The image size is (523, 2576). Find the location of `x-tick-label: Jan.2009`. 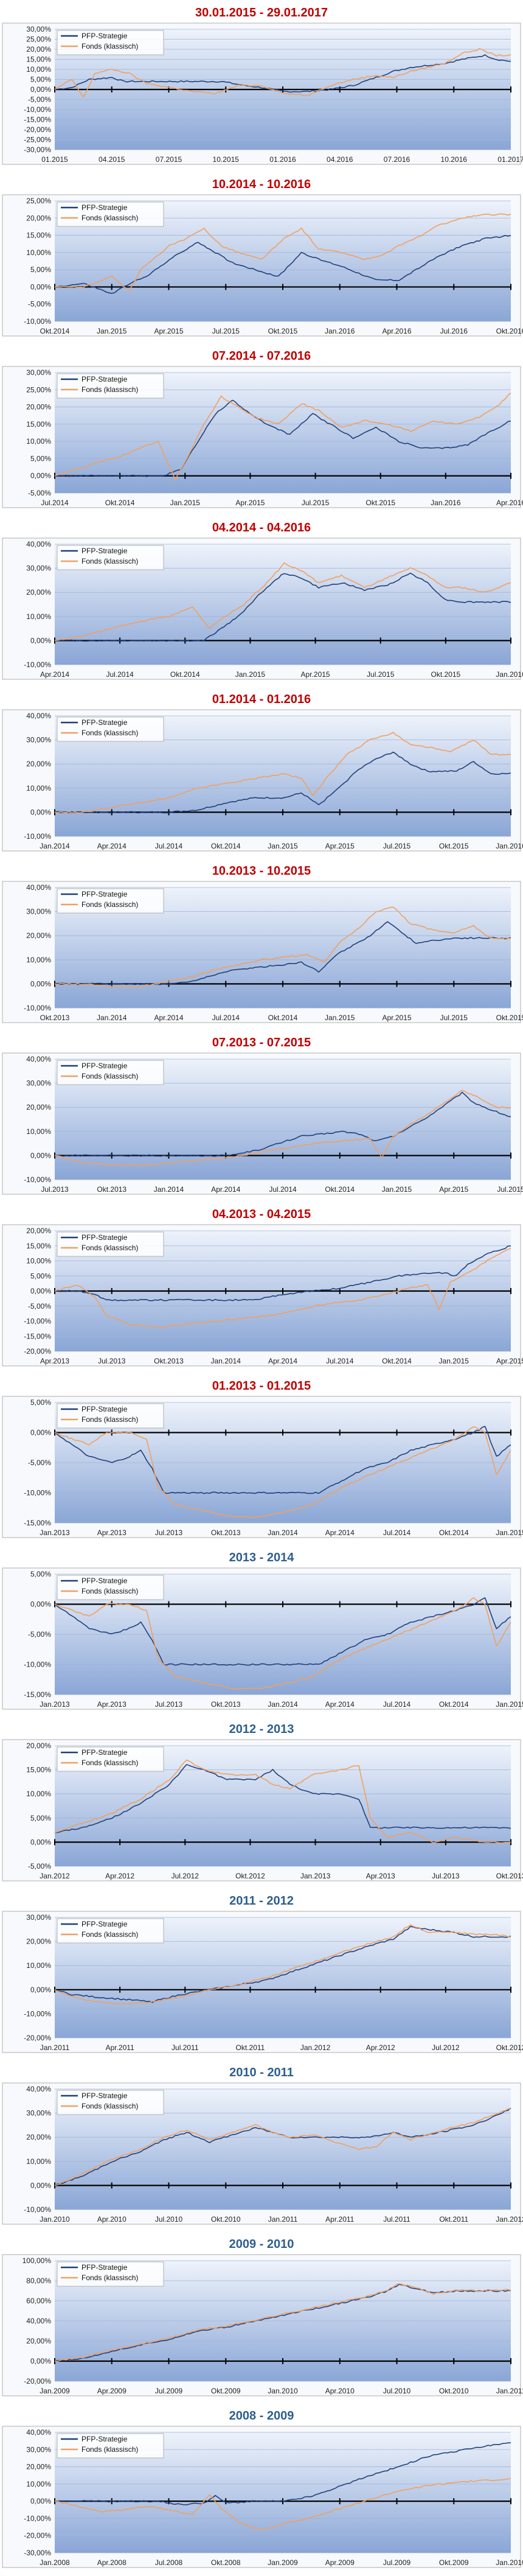

x-tick-label: Jan.2009 is located at coordinates (283, 2562).